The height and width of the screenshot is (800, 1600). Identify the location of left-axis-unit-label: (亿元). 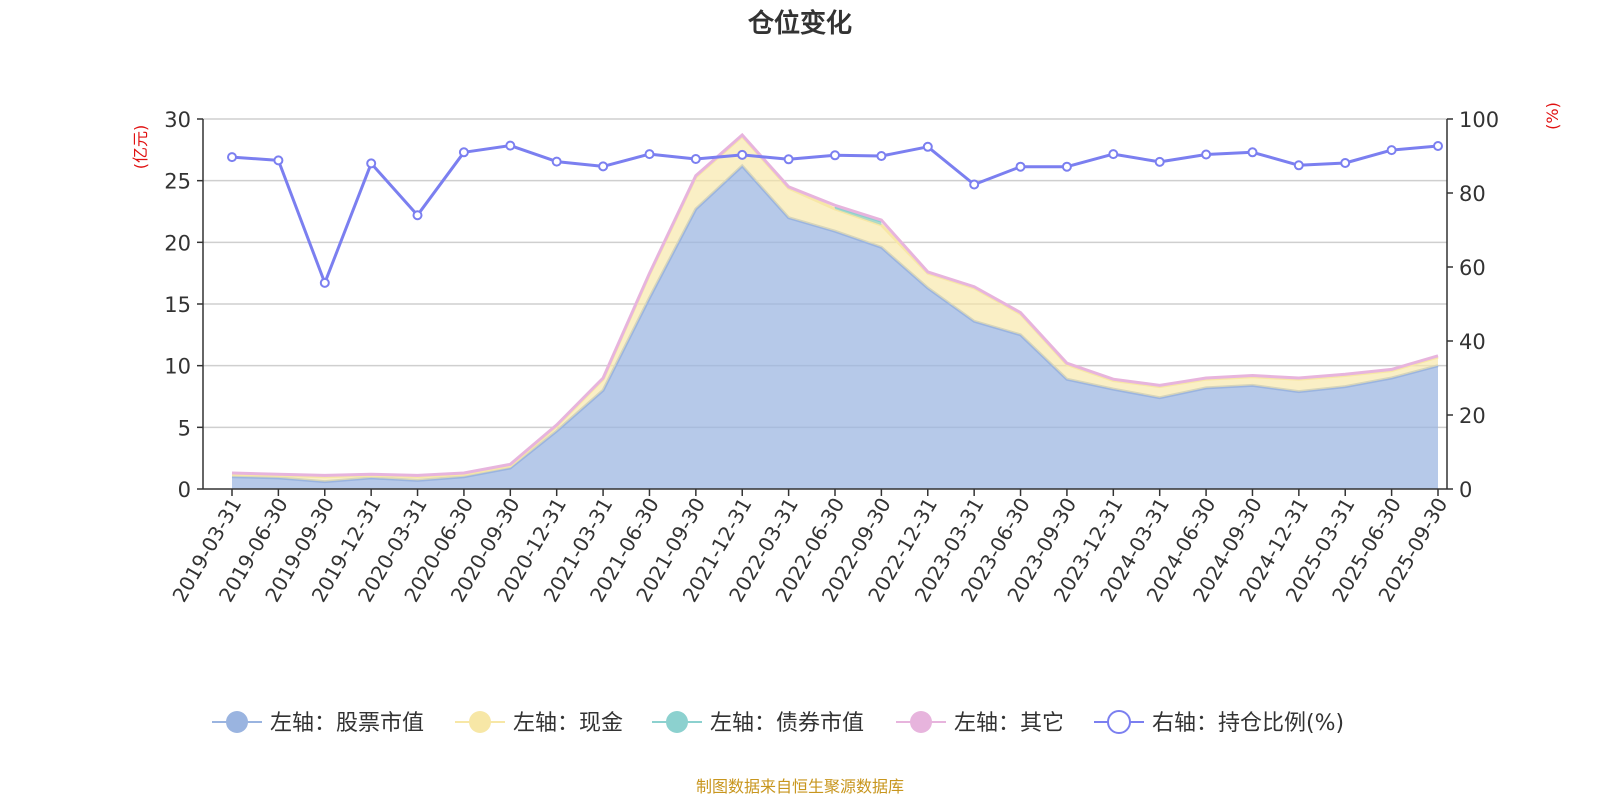
(140, 147).